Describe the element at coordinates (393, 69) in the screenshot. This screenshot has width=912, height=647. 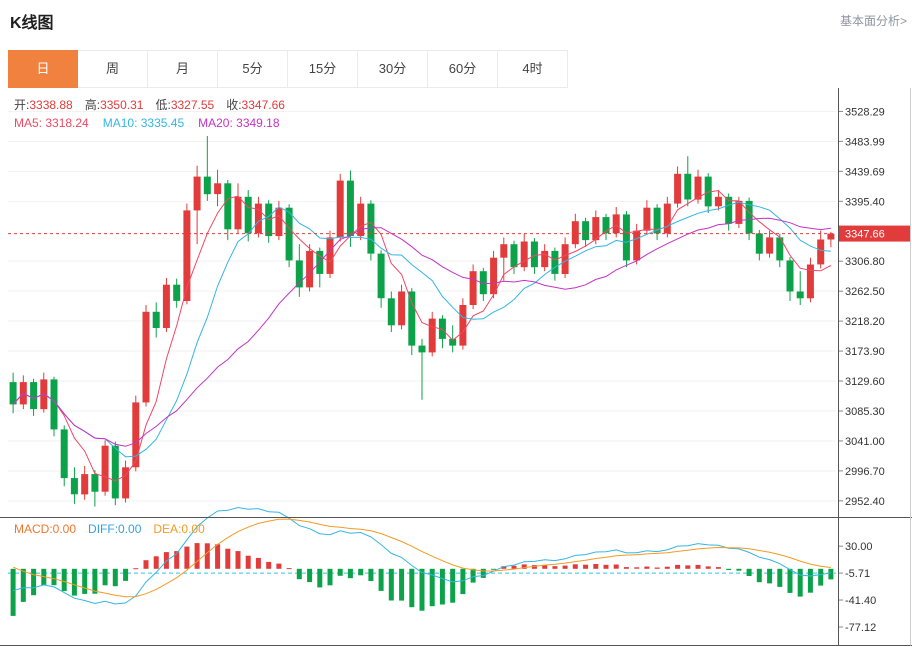
I see `tab-30分: 30分` at that location.